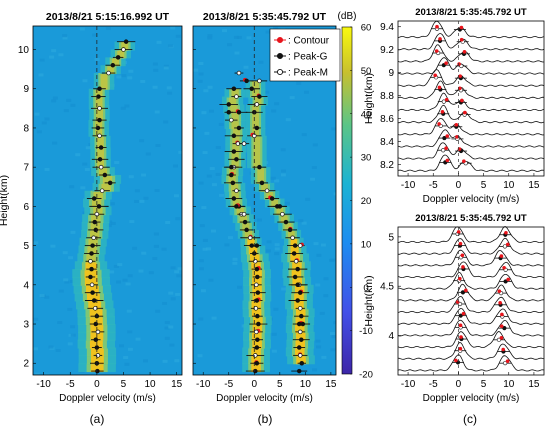  I want to click on panel-c-bottom-xtick-label: 10, so click(509, 384).